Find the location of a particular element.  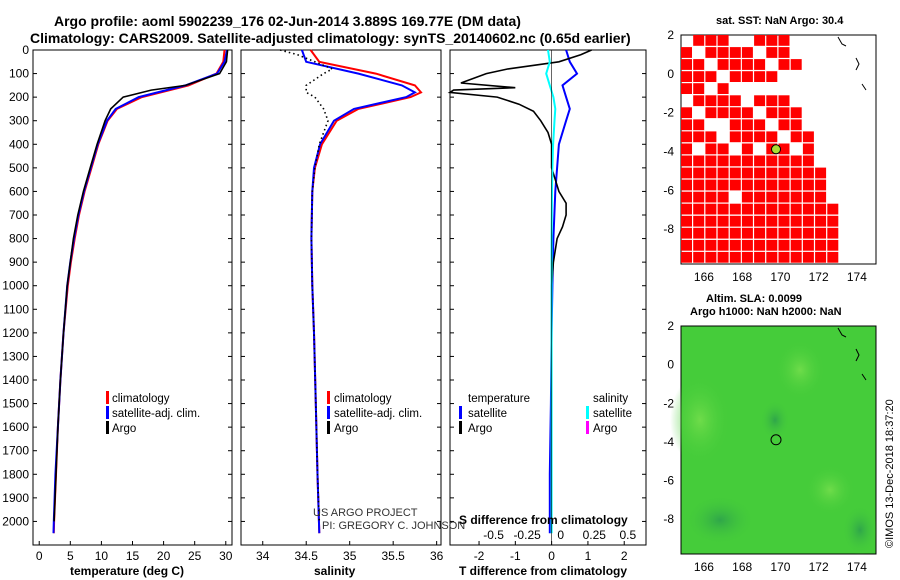

legend-climatology: climatology is located at coordinates (363, 399).